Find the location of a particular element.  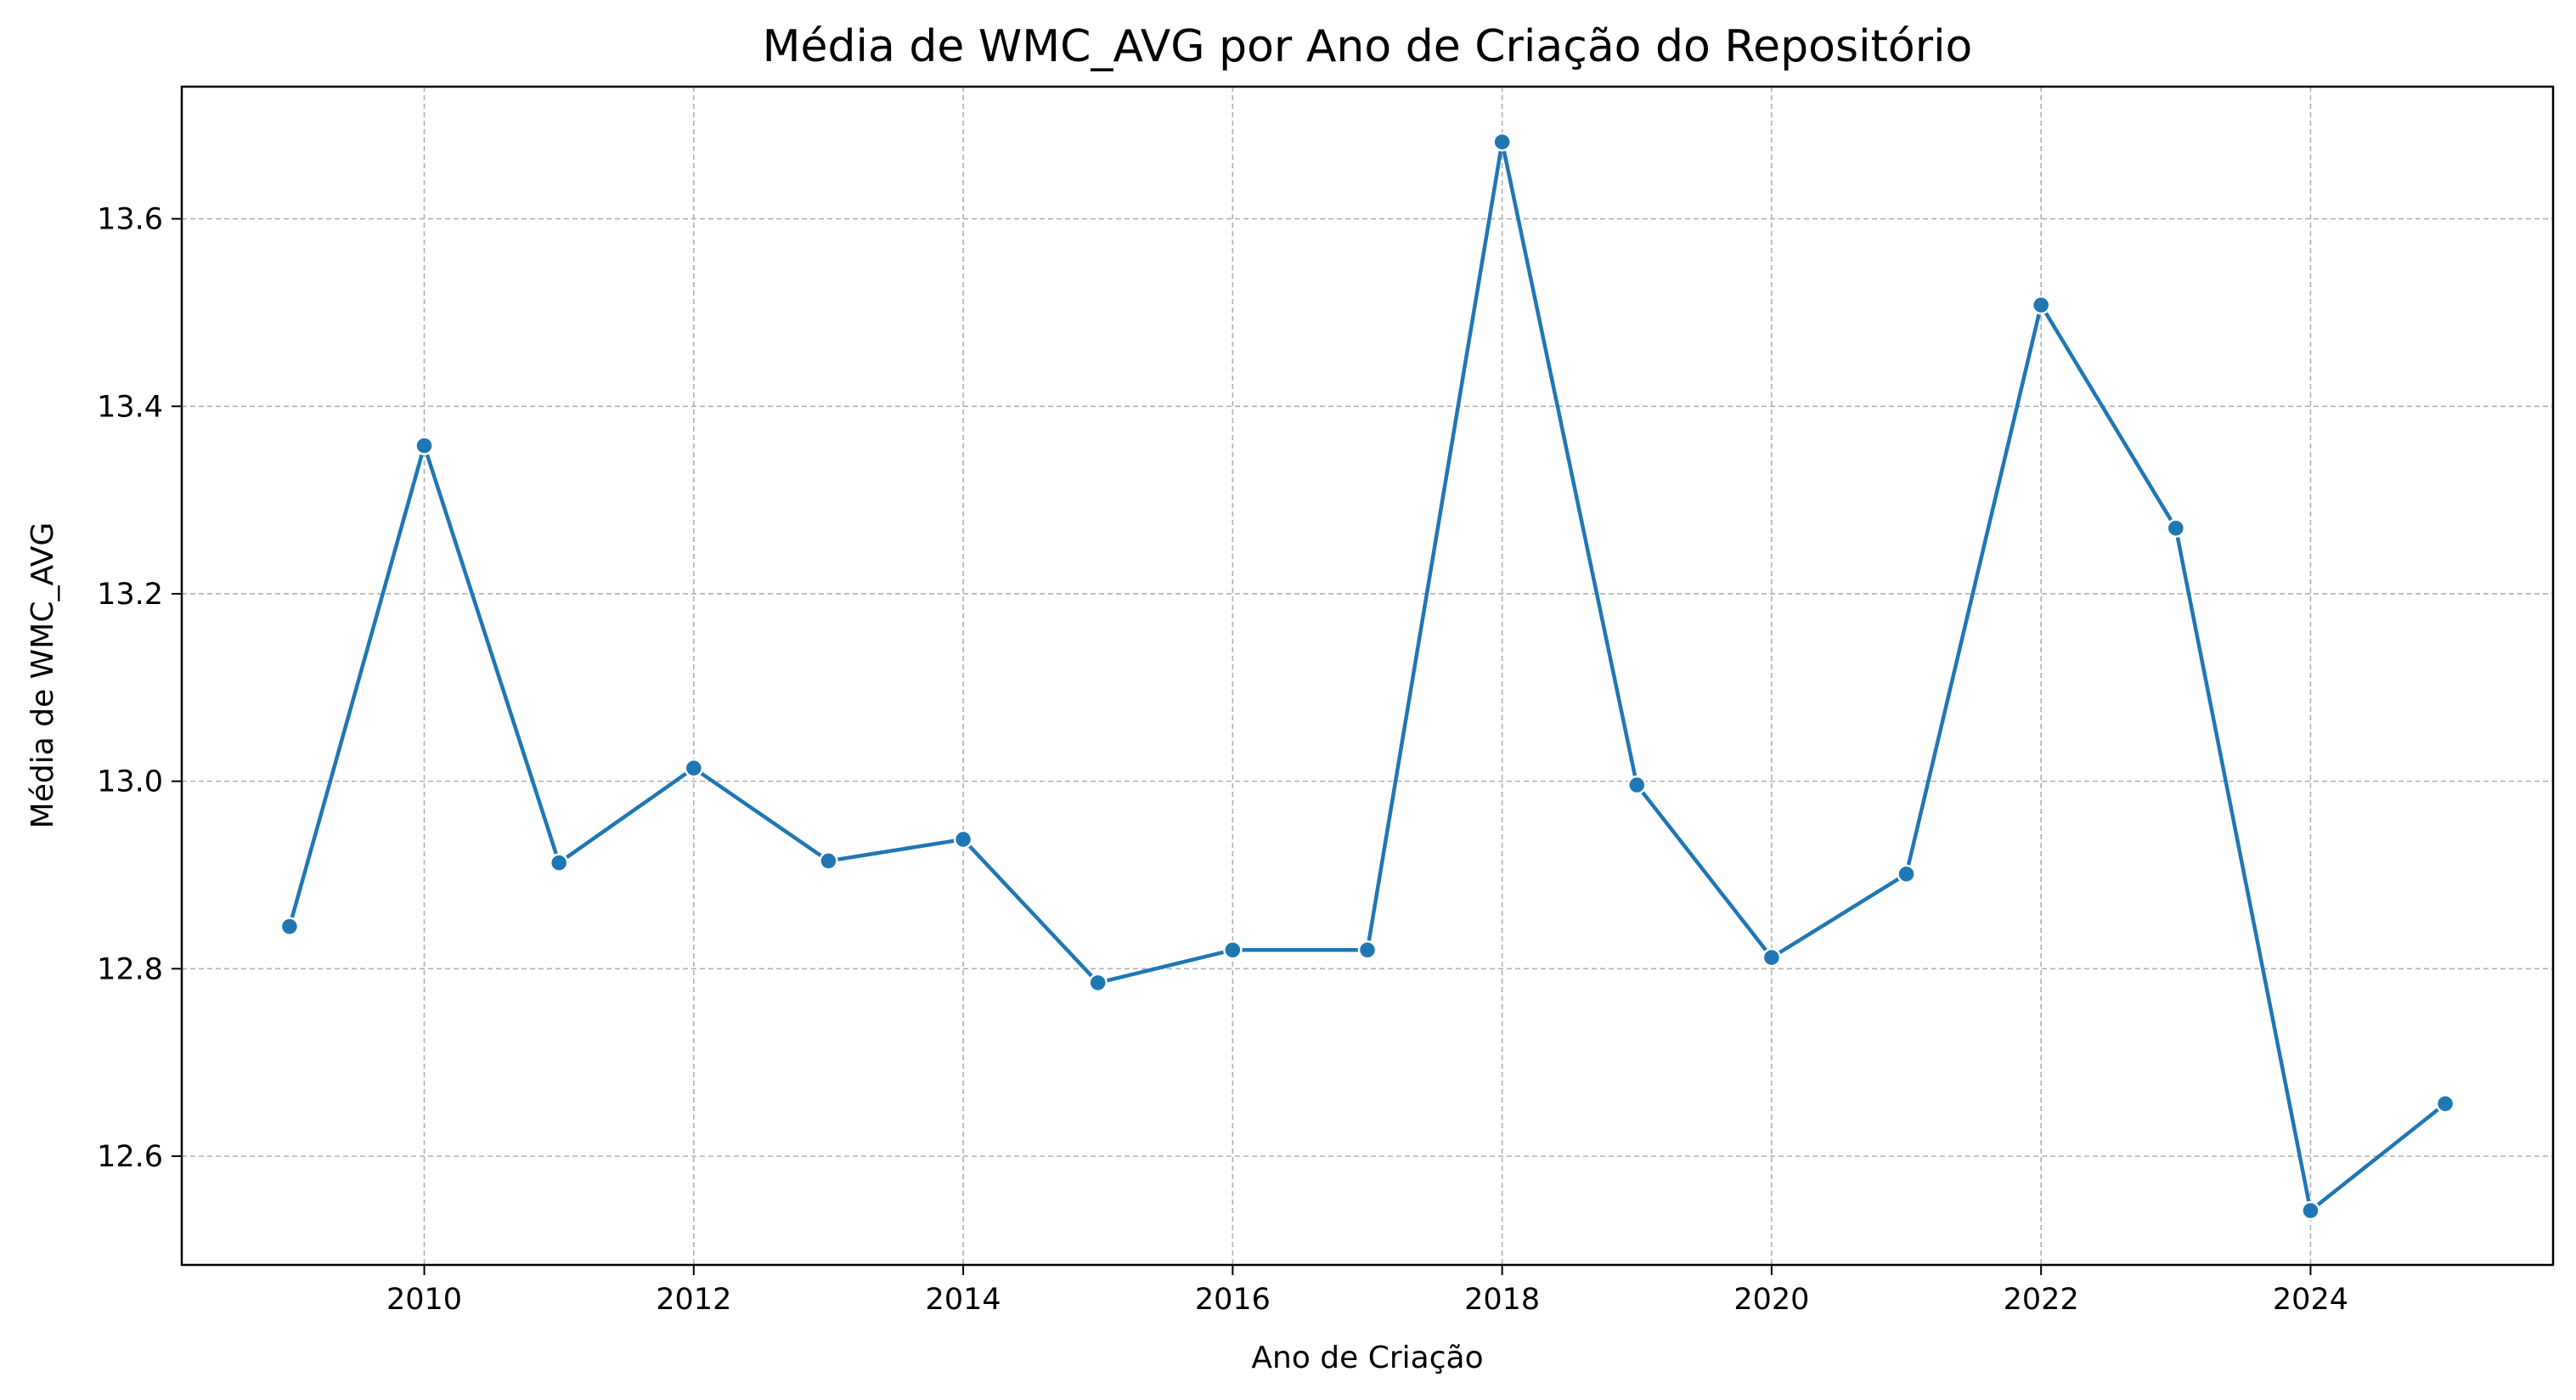

y-axis-label: Média de WMC_AVG is located at coordinates (42, 675).